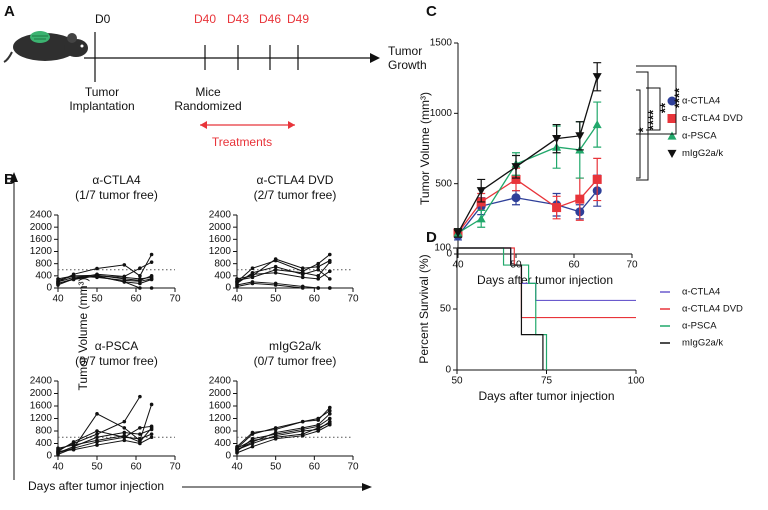 The image size is (768, 510). Describe the element at coordinates (295, 346) in the screenshot. I see `chart-title: mIgG2a/k` at that location.